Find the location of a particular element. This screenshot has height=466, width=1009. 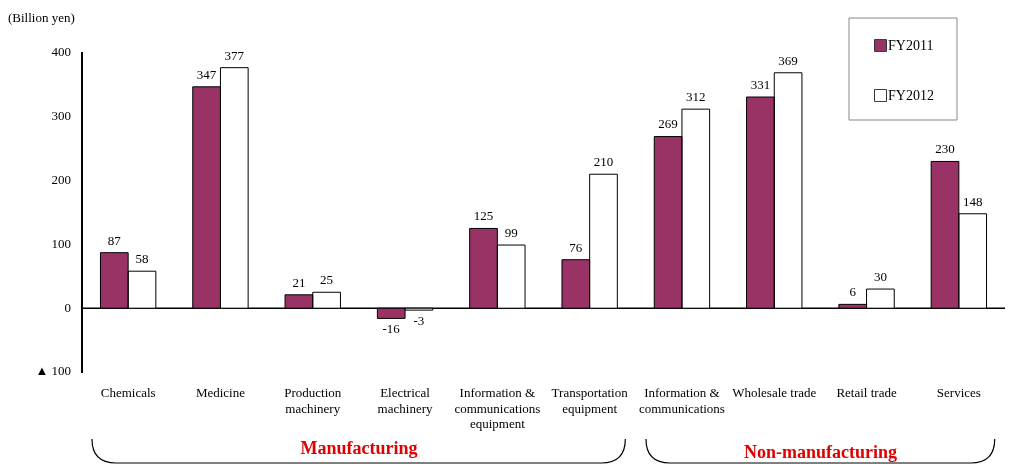

y-tick-label: 200 is located at coordinates (61, 180).